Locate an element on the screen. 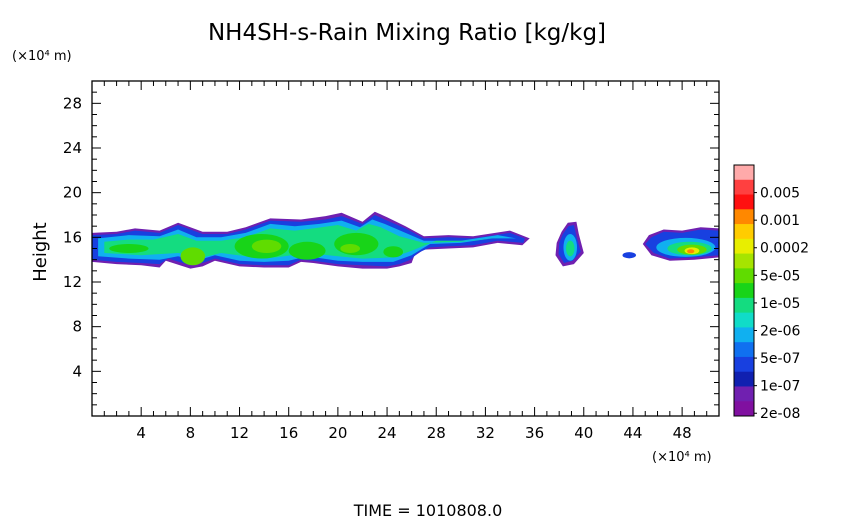 This screenshot has height=519, width=854. colorbar-label: 2e-08 is located at coordinates (780, 414).